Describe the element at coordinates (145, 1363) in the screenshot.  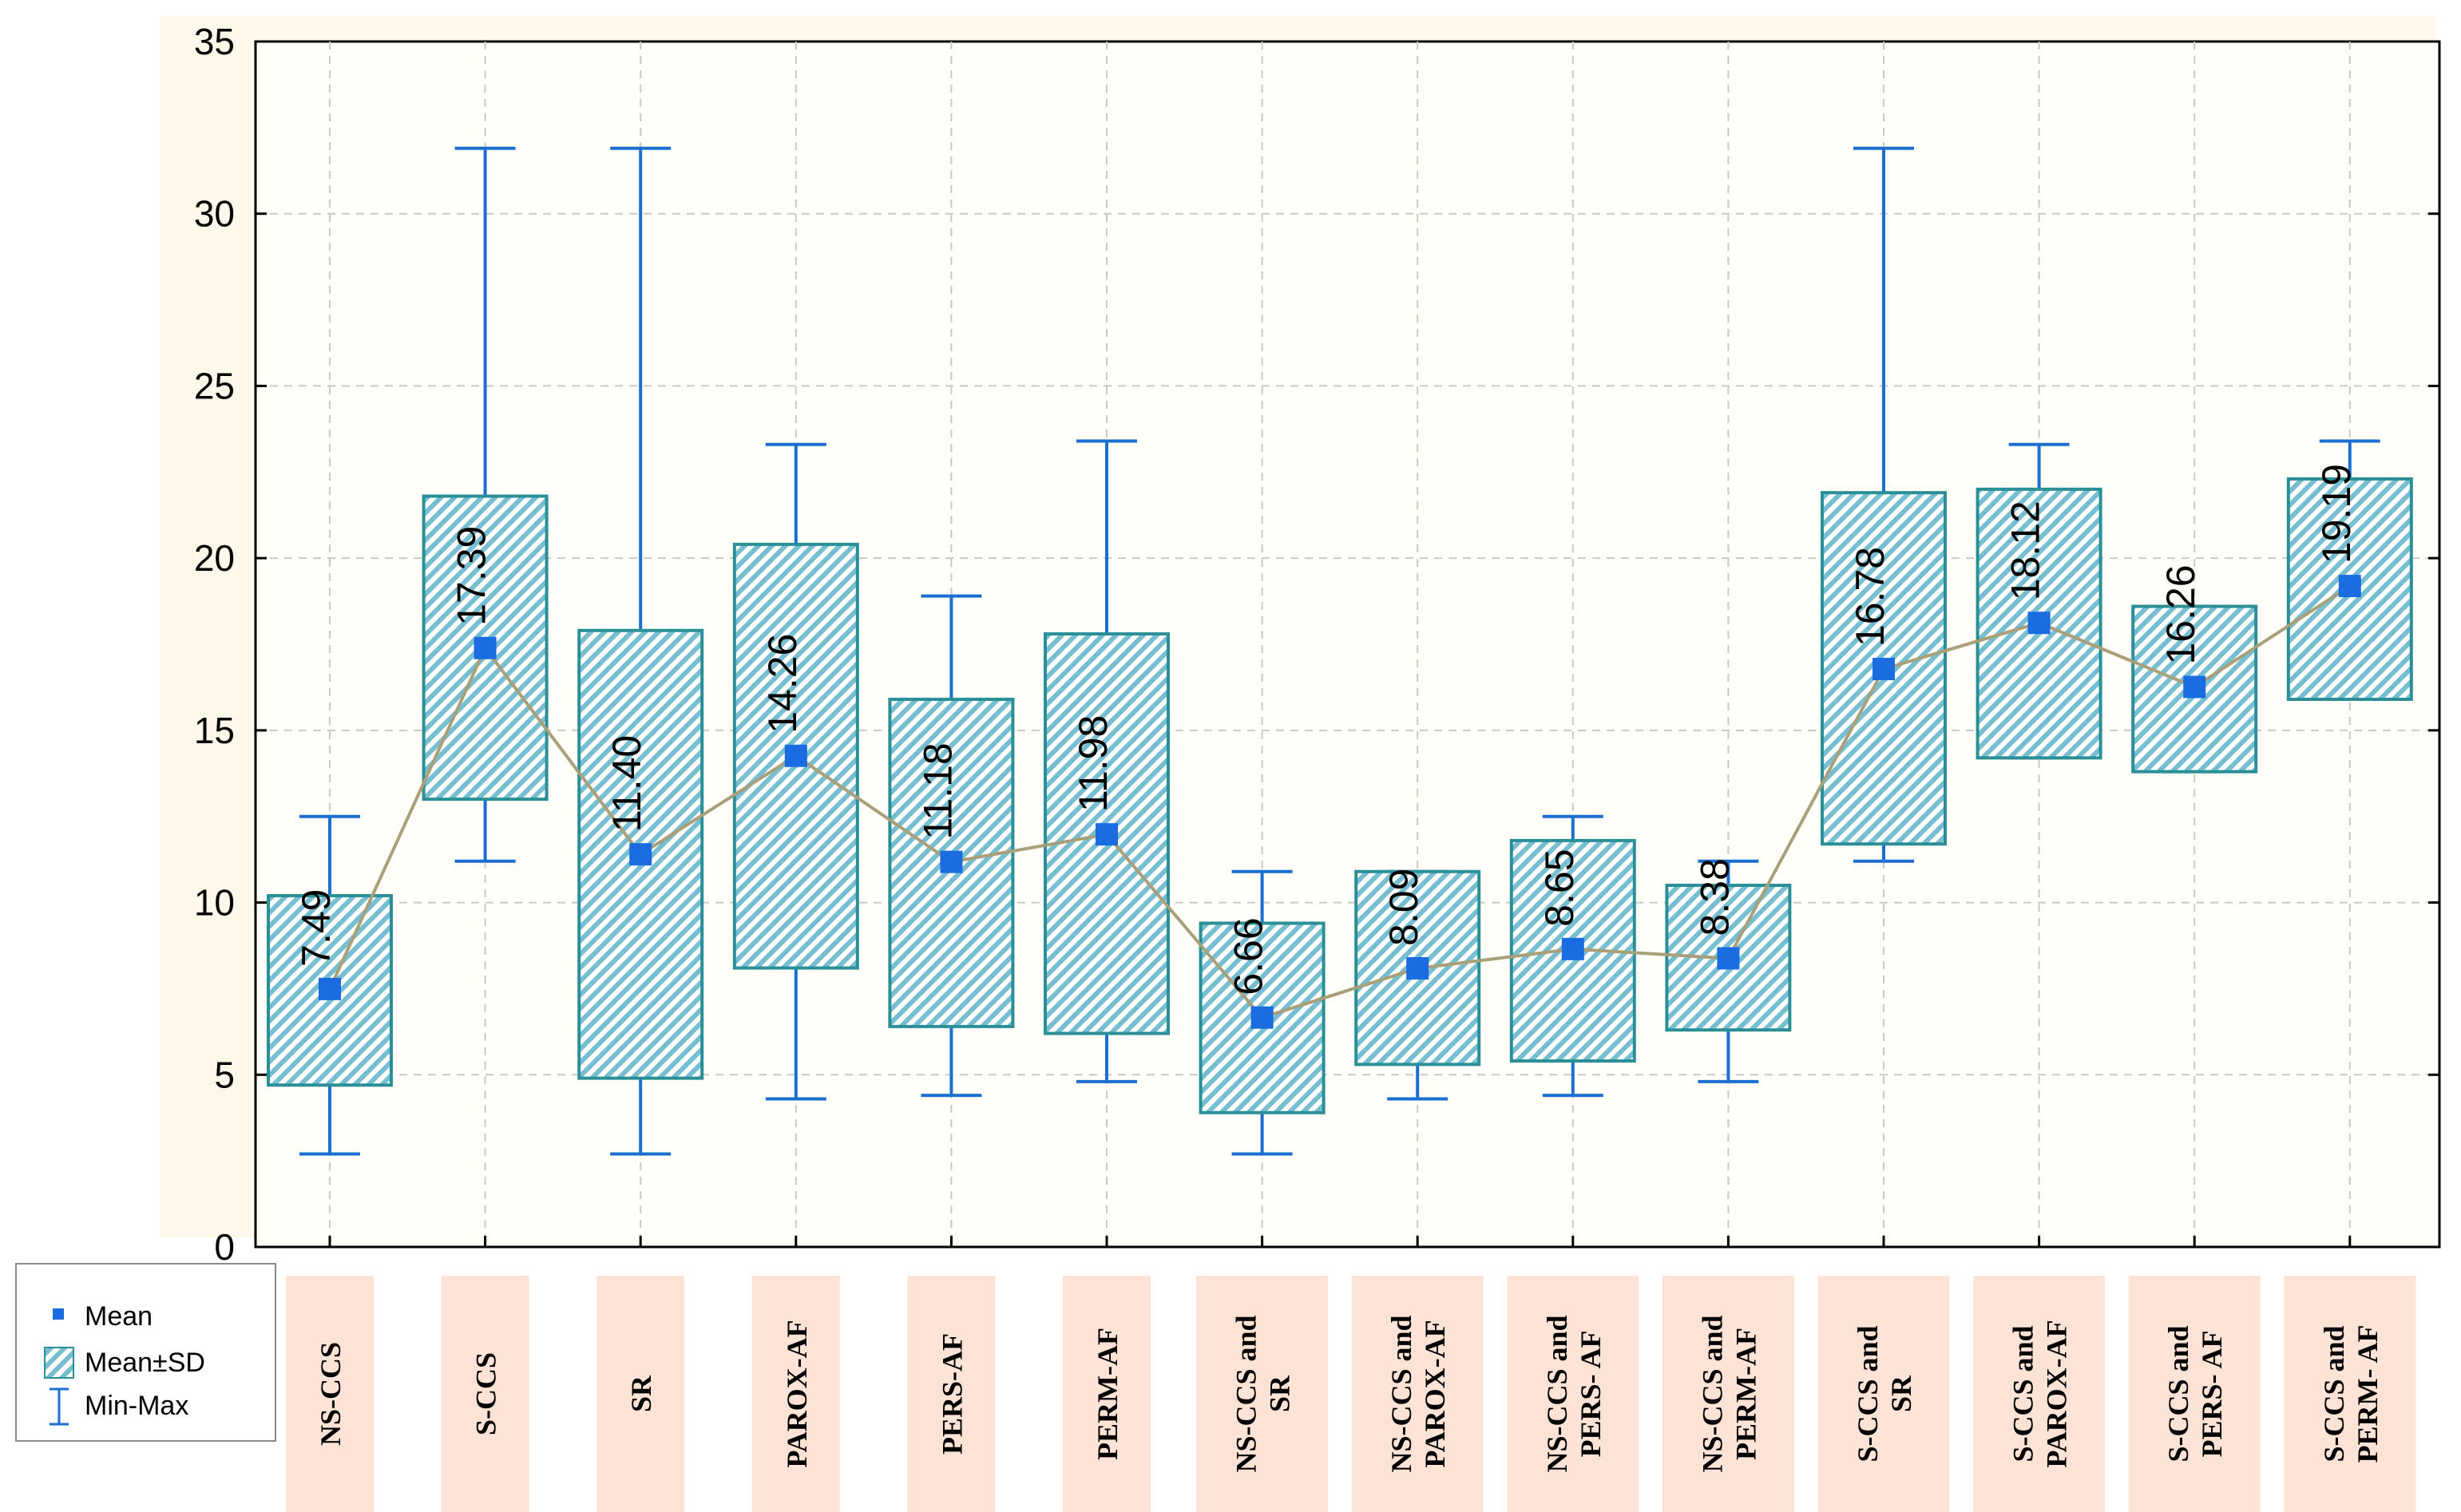
I see `legend-sd-label: Mean±SD` at that location.